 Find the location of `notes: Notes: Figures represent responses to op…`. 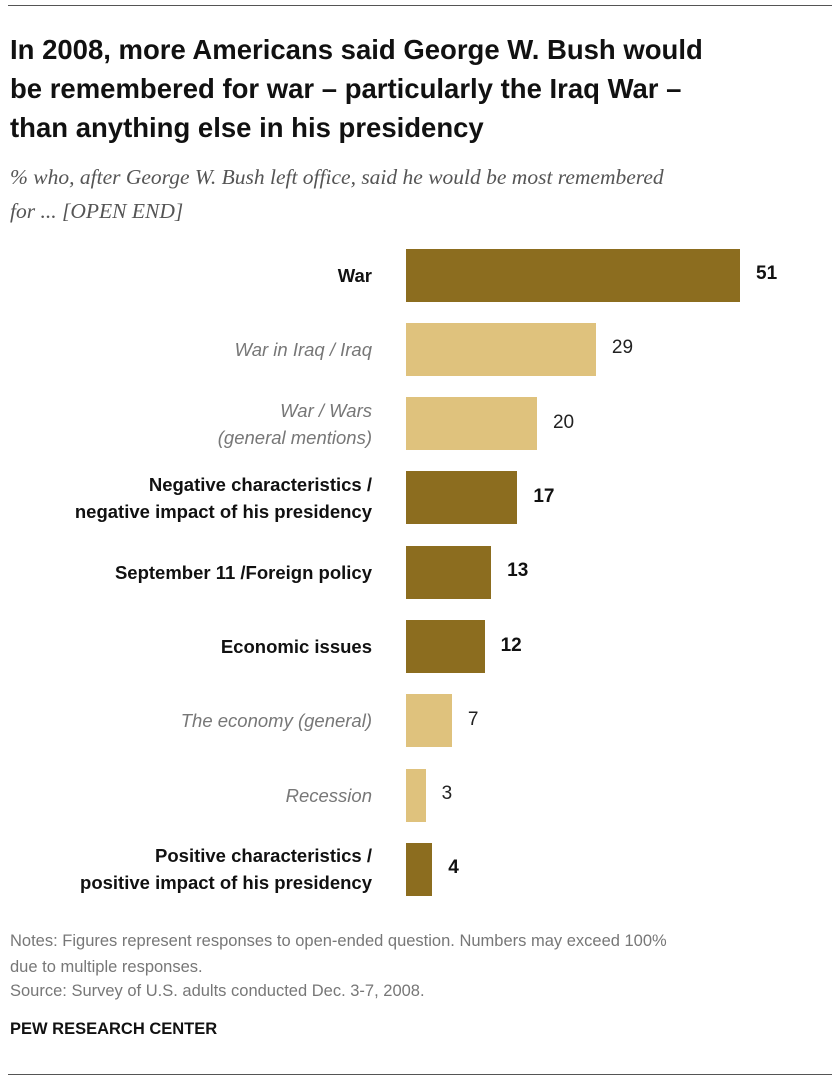

notes: Notes: Figures represent responses to op… is located at coordinates (338, 954).